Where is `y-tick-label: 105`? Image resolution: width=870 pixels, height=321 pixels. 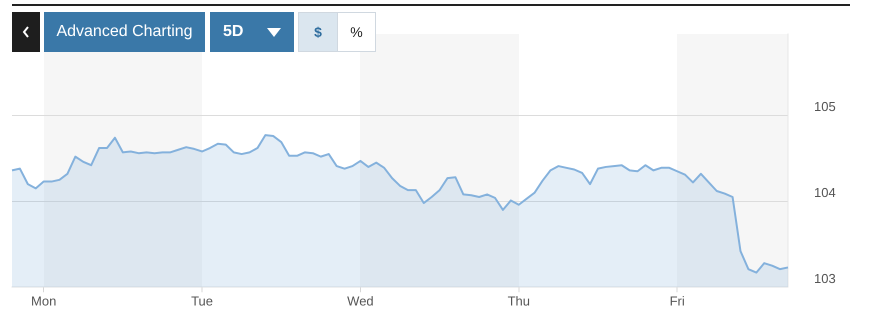
y-tick-label: 105 is located at coordinates (825, 106).